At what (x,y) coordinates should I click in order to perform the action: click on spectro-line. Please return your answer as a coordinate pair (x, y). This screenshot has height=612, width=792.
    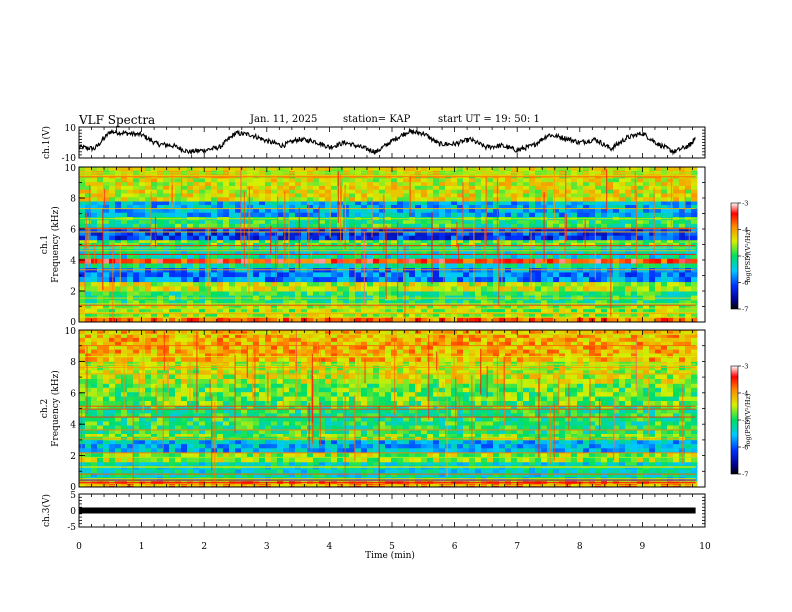
    Looking at the image, I should click on (387, 254).